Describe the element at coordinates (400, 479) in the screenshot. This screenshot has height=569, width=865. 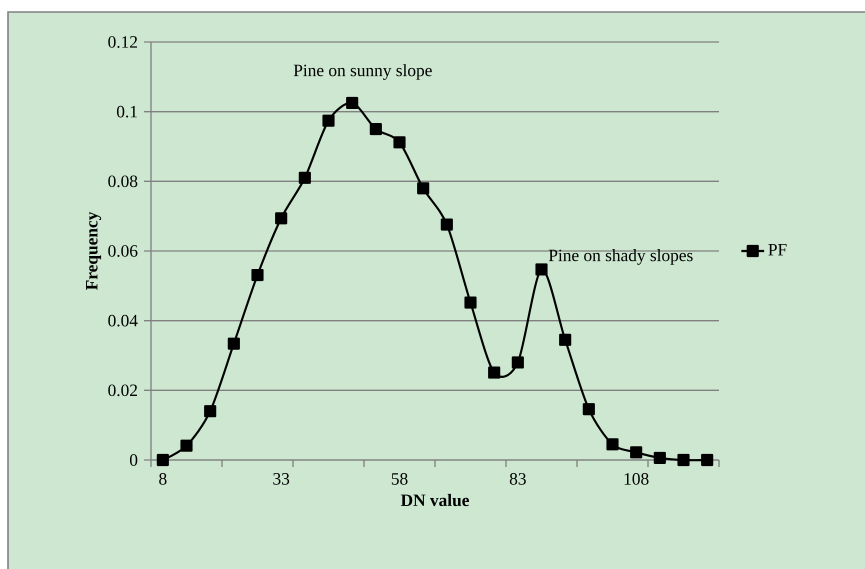
I see `x-tick-label: 58` at that location.